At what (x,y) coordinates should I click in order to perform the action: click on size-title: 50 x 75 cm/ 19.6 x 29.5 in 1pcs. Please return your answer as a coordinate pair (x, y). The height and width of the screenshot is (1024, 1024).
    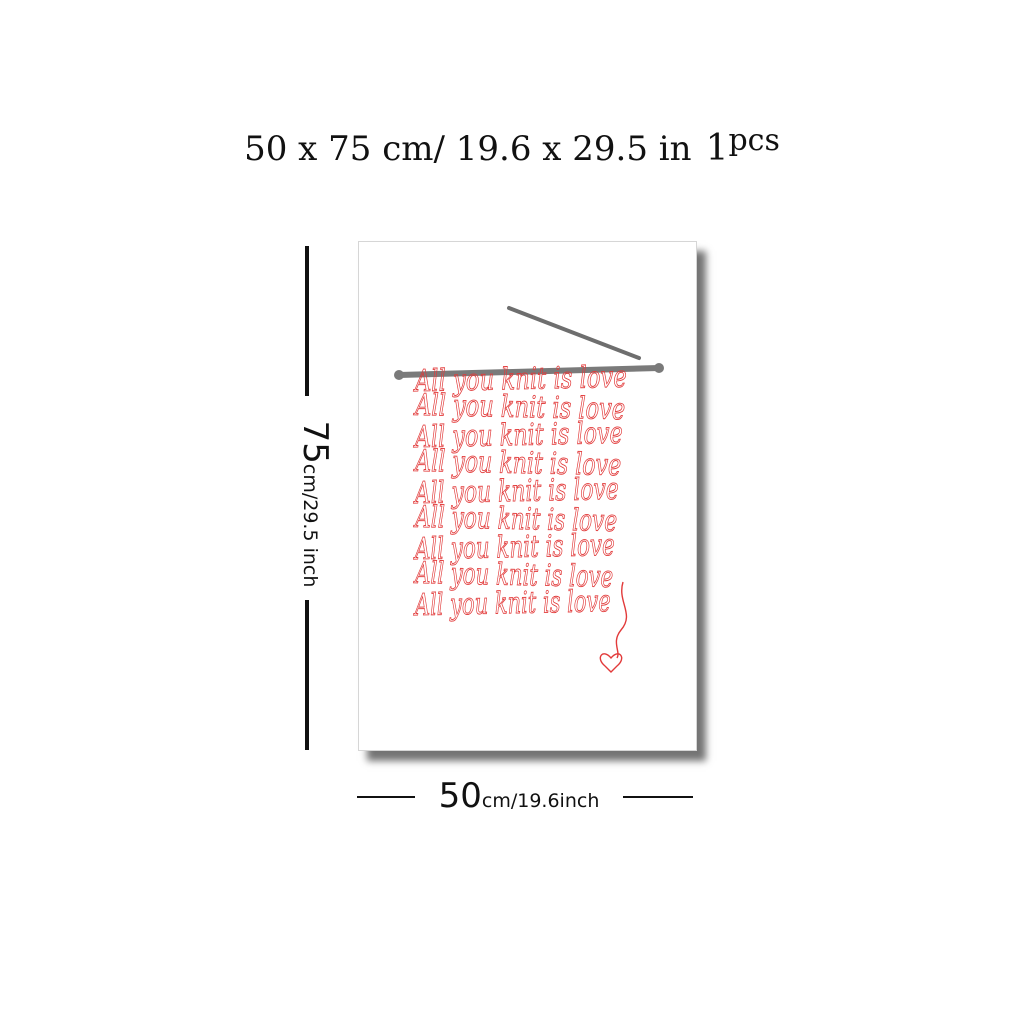
    Looking at the image, I should click on (512, 146).